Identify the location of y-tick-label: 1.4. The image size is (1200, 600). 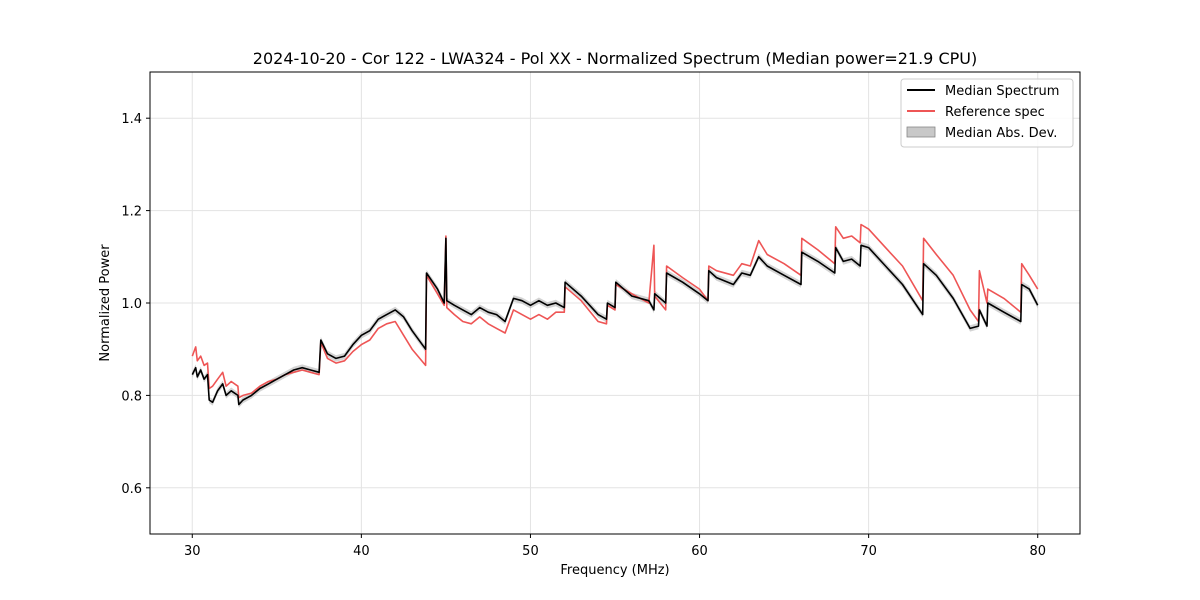
(131, 119).